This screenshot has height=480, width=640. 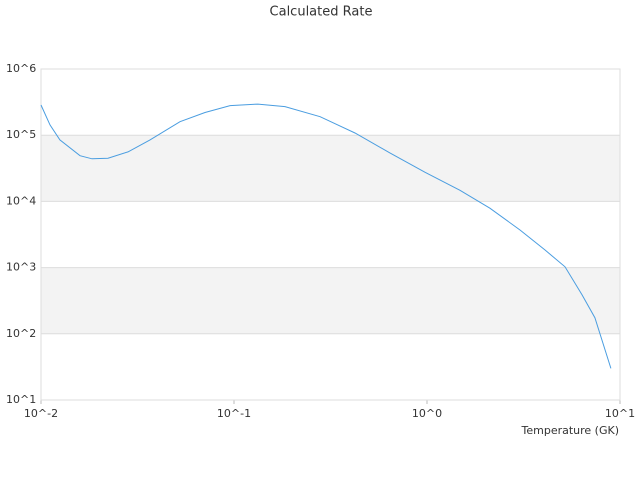 What do you see at coordinates (21, 134) in the screenshot?
I see `y-tick-label: 10^5` at bounding box center [21, 134].